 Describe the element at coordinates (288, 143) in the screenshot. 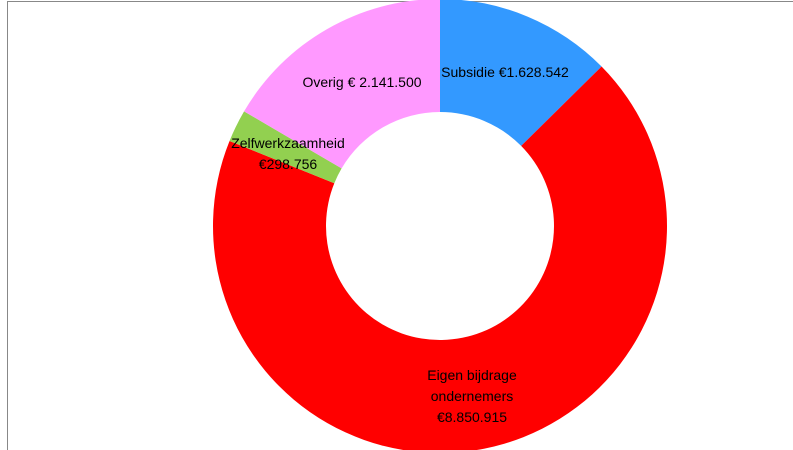

I see `label-category: Zelfwerkzaamheid` at that location.